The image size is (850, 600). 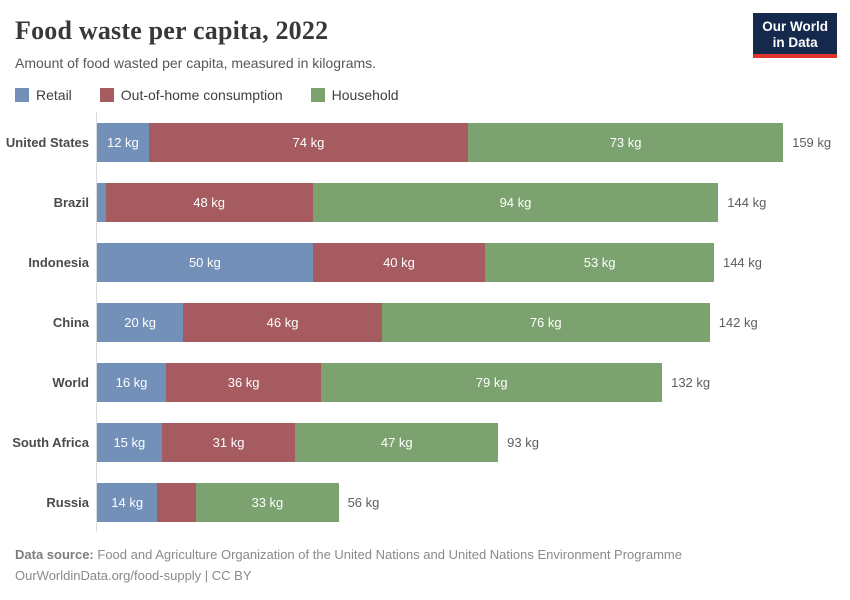 I want to click on category-label: Brazil, so click(x=71, y=202).